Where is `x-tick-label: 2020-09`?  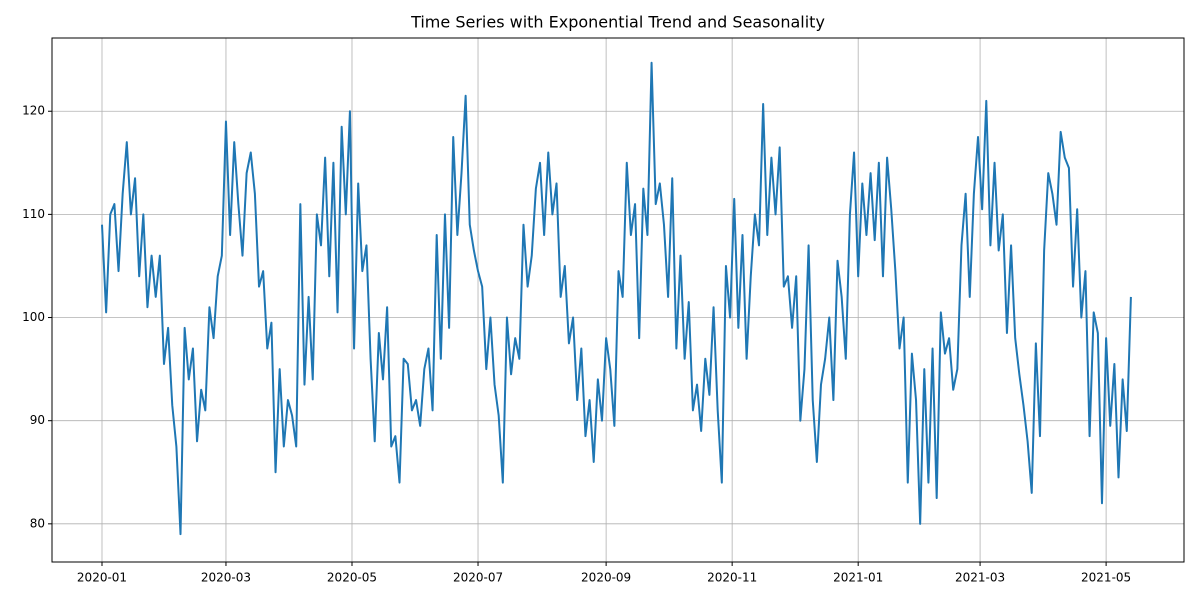 x-tick-label: 2020-09 is located at coordinates (606, 578).